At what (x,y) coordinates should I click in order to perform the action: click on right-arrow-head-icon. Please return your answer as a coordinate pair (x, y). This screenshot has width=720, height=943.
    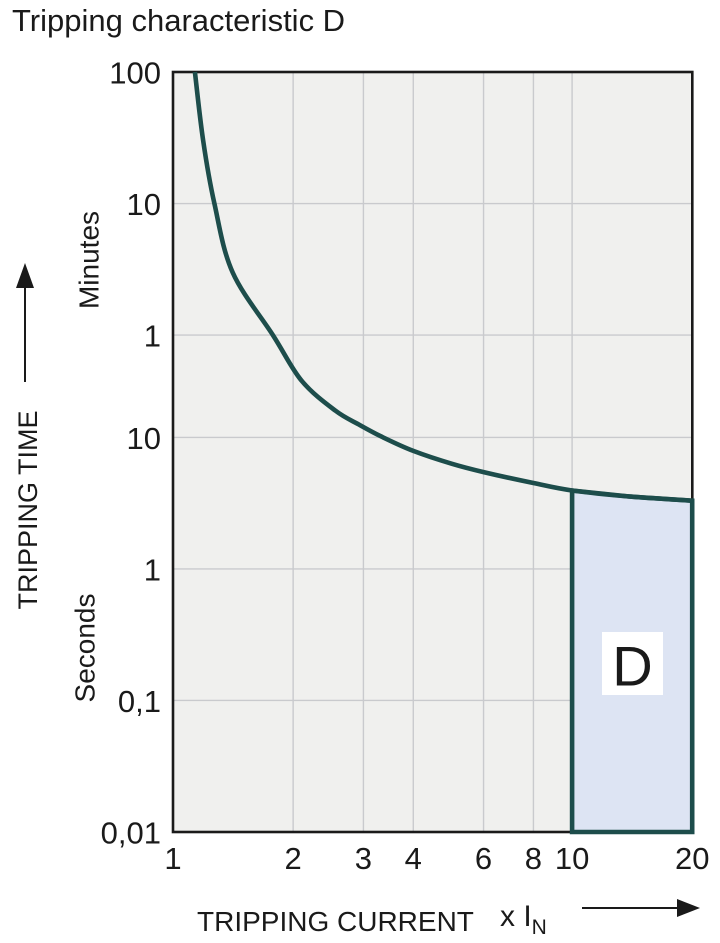
    Looking at the image, I should click on (688, 908).